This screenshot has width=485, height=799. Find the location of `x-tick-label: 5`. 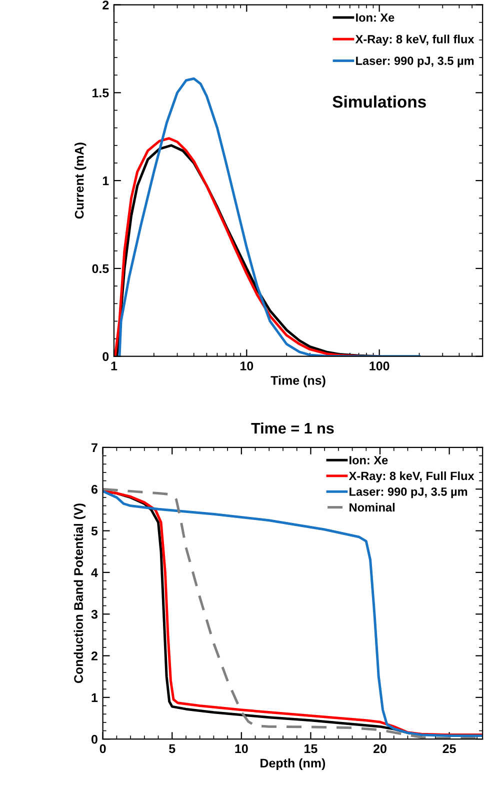

x-tick-label: 5 is located at coordinates (172, 749).